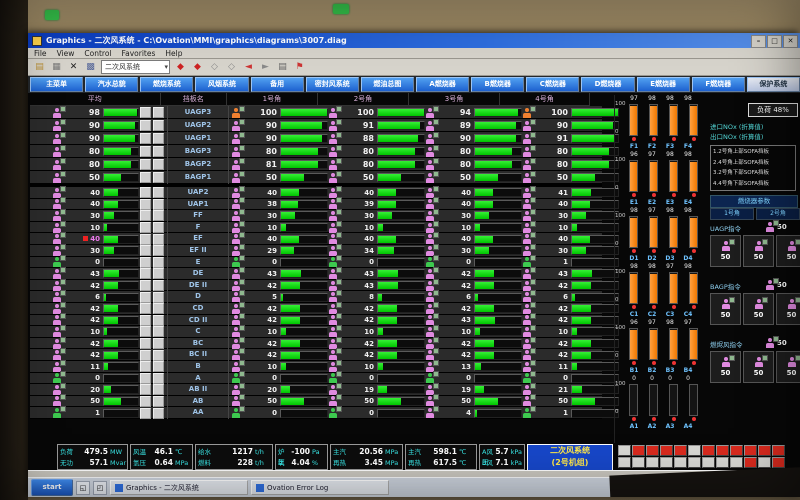 The width and height of the screenshot is (800, 500). What do you see at coordinates (73, 66) in the screenshot?
I see `close-x-icon: ✕` at bounding box center [73, 66].